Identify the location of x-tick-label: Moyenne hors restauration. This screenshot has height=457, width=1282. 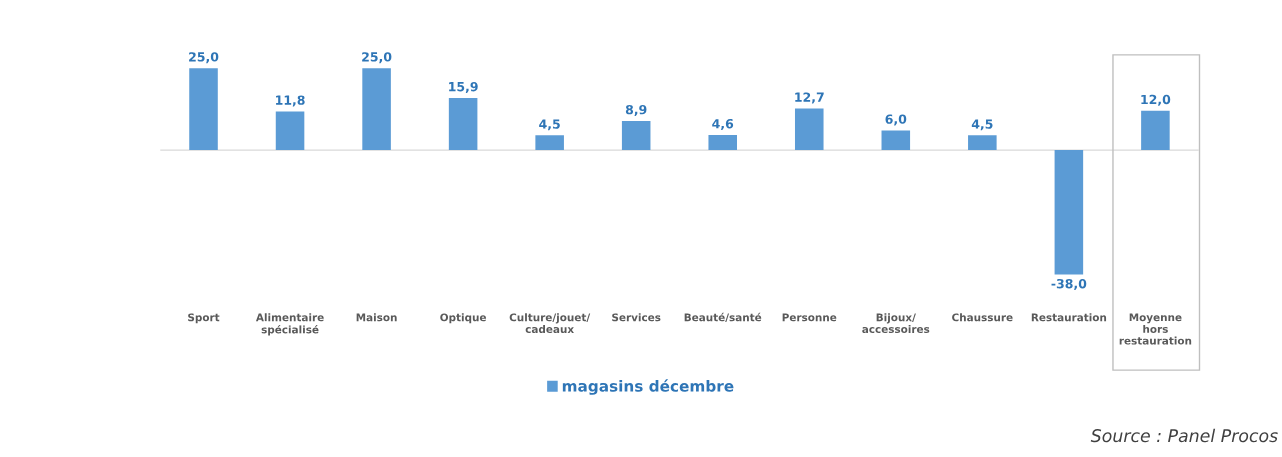
(1155, 329).